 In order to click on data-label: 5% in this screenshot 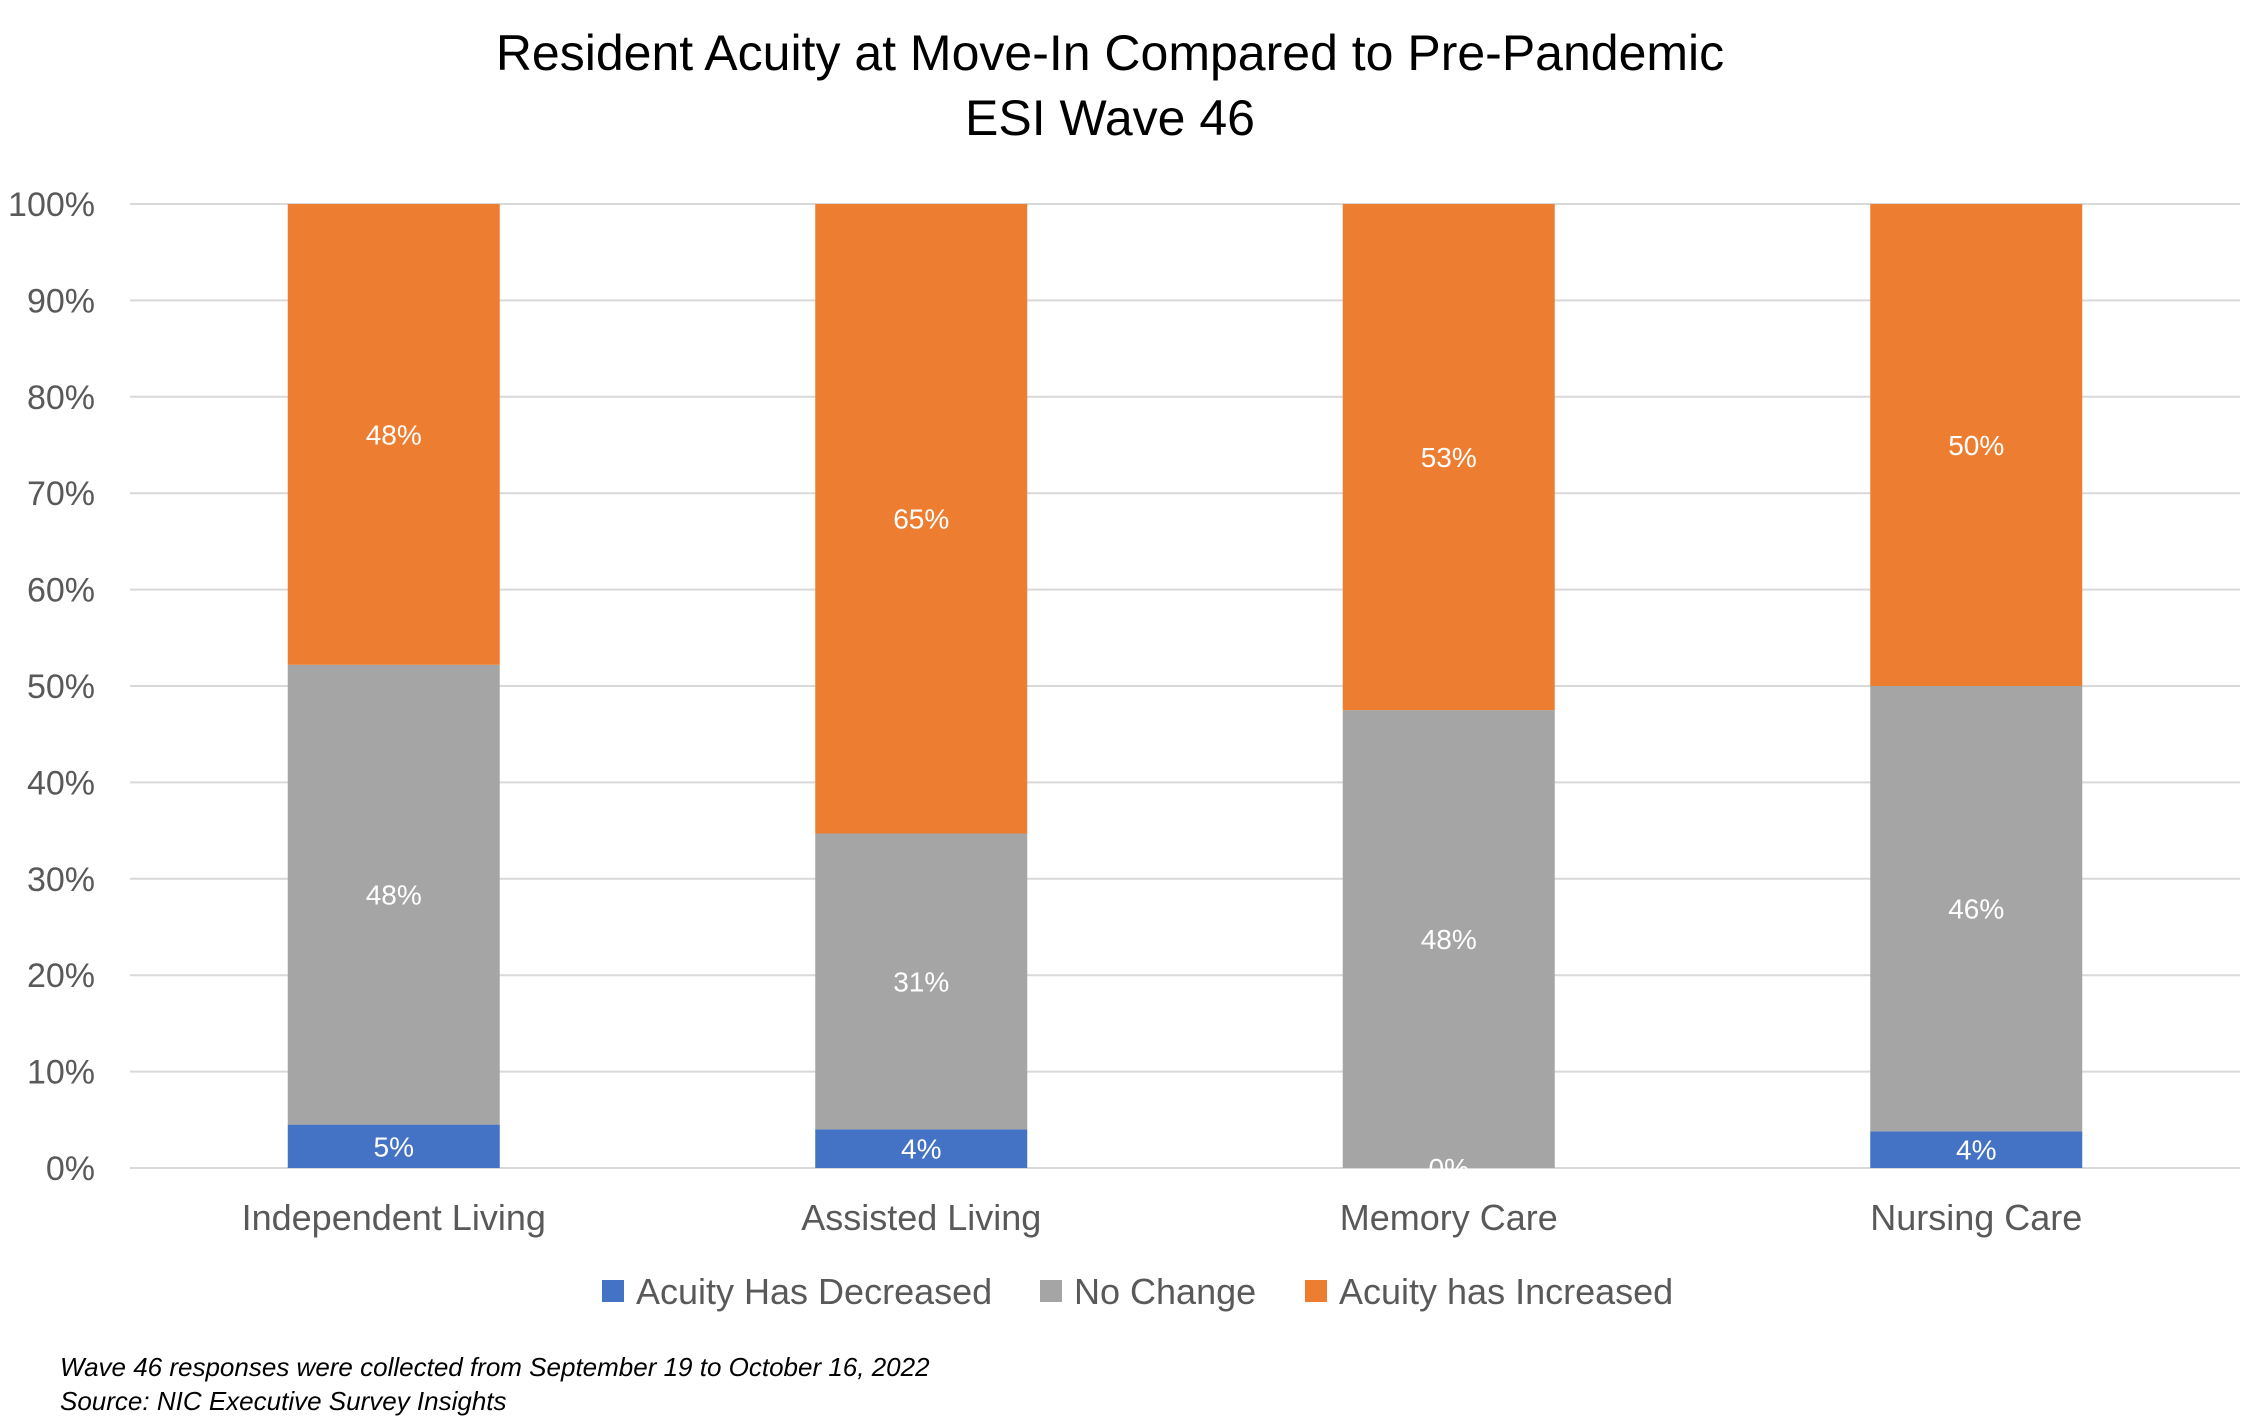, I will do `click(394, 1146)`.